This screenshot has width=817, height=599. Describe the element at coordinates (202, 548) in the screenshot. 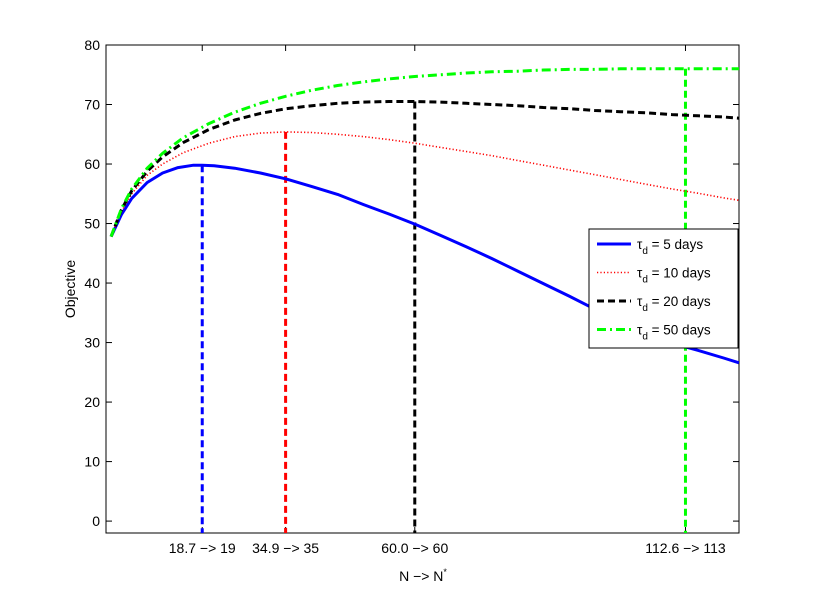

I see `x-tick-label: 18.7 −> 19` at that location.